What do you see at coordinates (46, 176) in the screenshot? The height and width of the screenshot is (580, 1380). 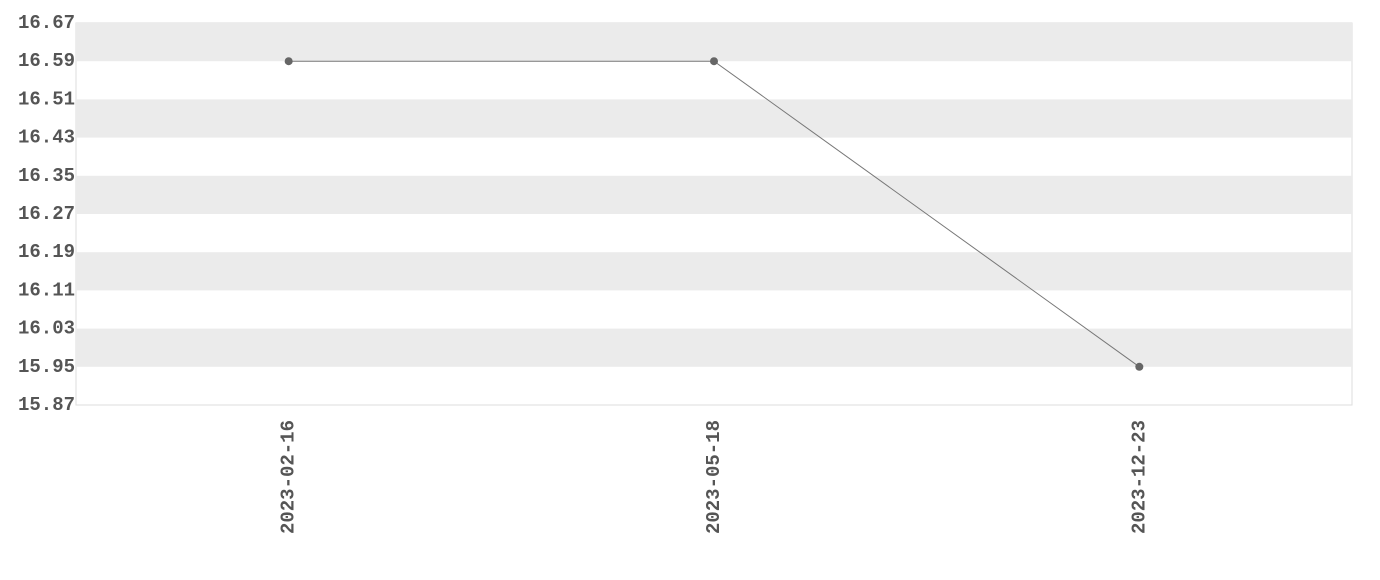 I see `y-tick-label: 16.35` at bounding box center [46, 176].